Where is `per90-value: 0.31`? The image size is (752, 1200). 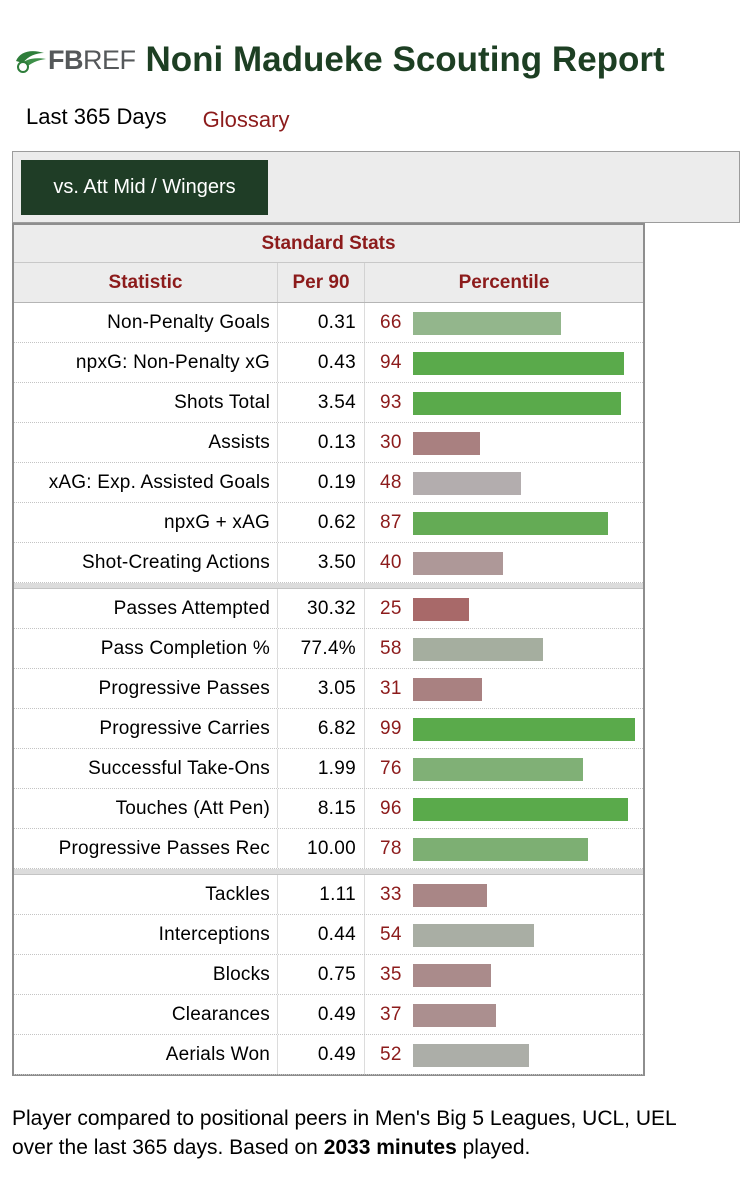
per90-value: 0.31 is located at coordinates (321, 322).